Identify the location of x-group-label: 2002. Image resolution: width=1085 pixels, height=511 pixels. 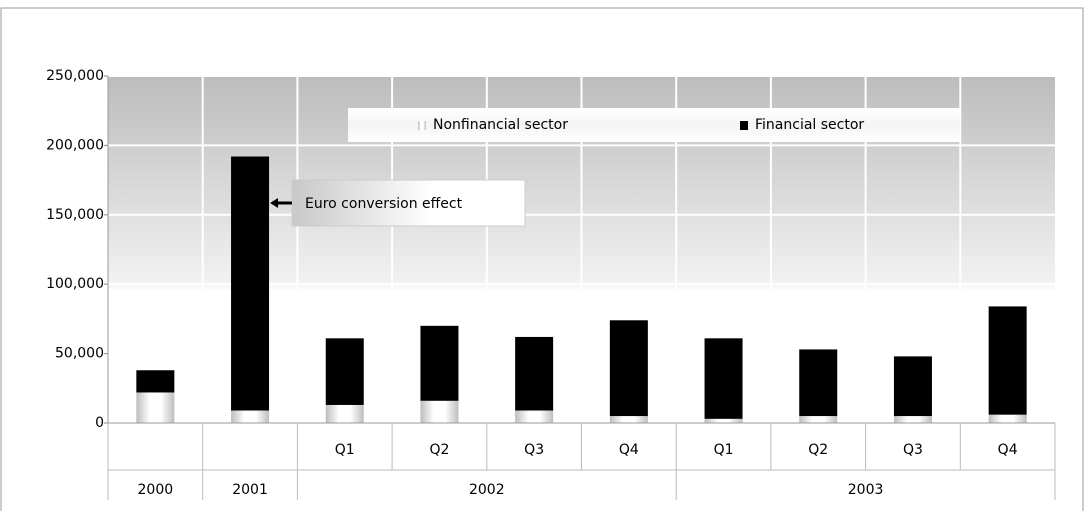
(487, 490).